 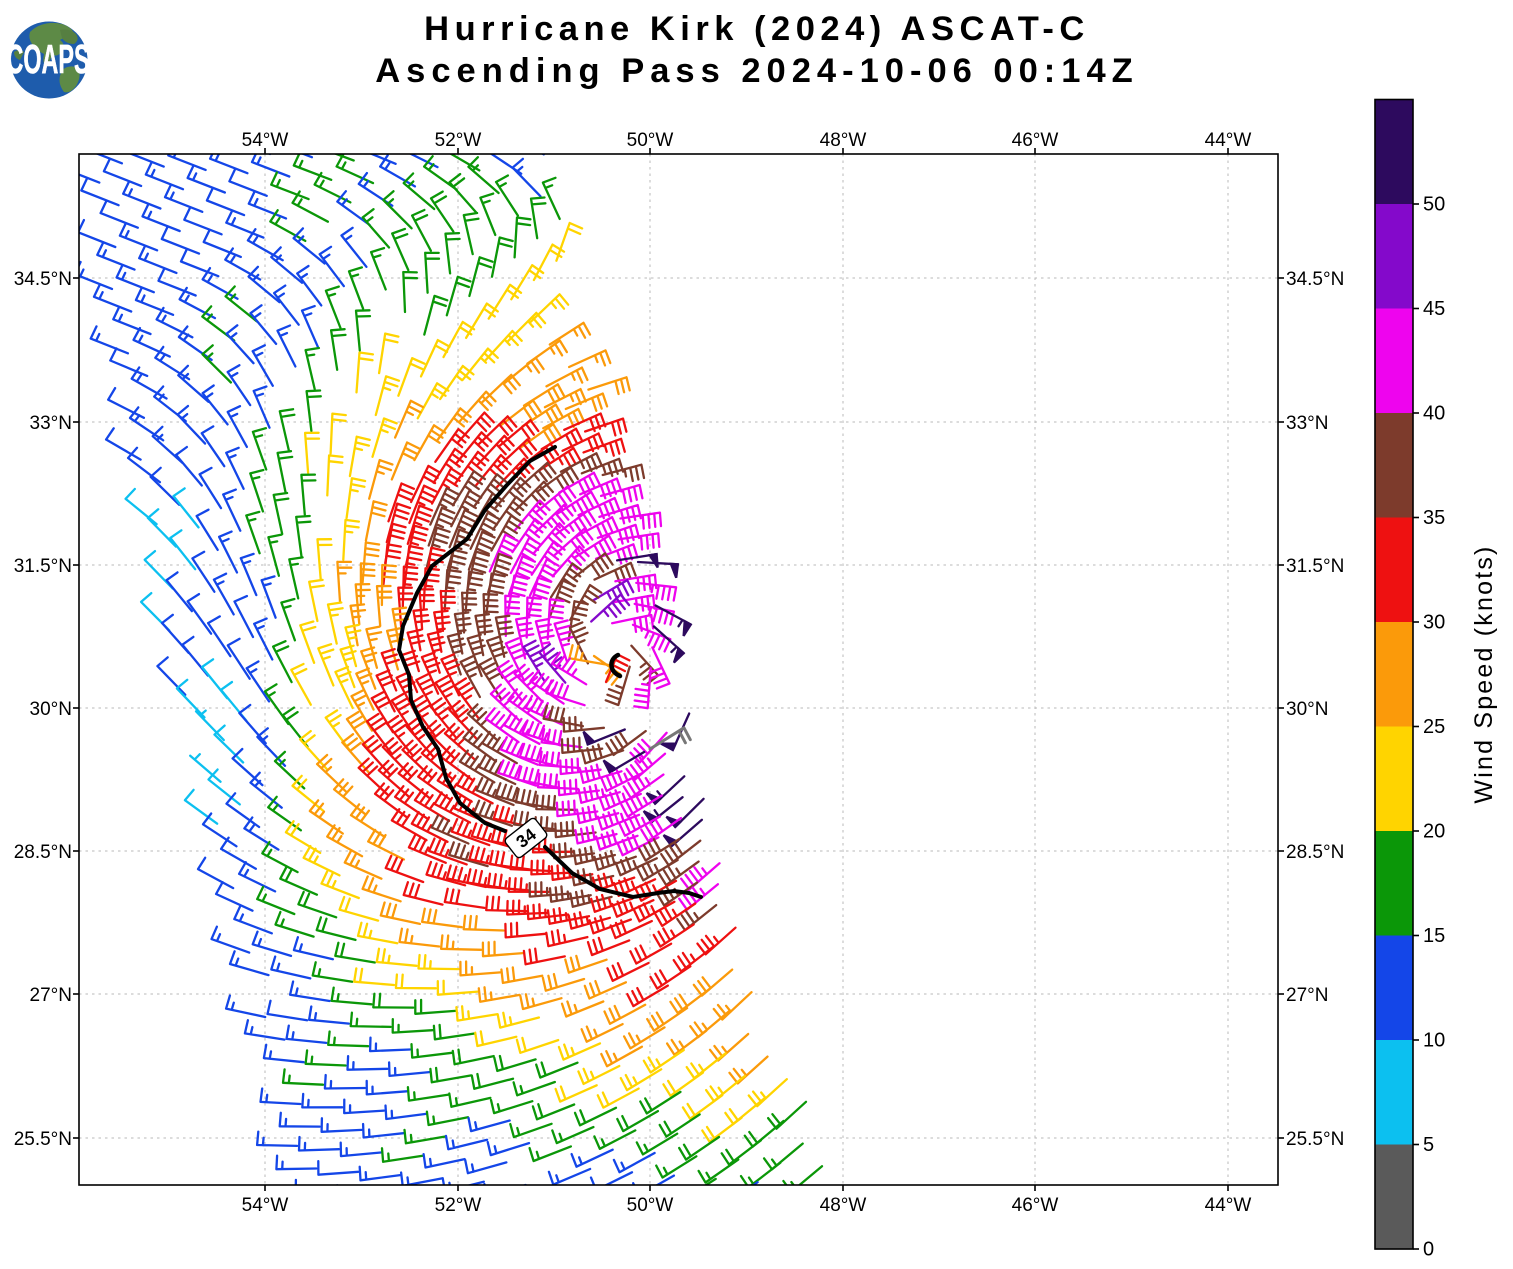 I want to click on svg-text:Ascending Pass 2024-10-06 00:1: Ascending Pass 2024-10-06 00:14Z, so click(x=756, y=71).